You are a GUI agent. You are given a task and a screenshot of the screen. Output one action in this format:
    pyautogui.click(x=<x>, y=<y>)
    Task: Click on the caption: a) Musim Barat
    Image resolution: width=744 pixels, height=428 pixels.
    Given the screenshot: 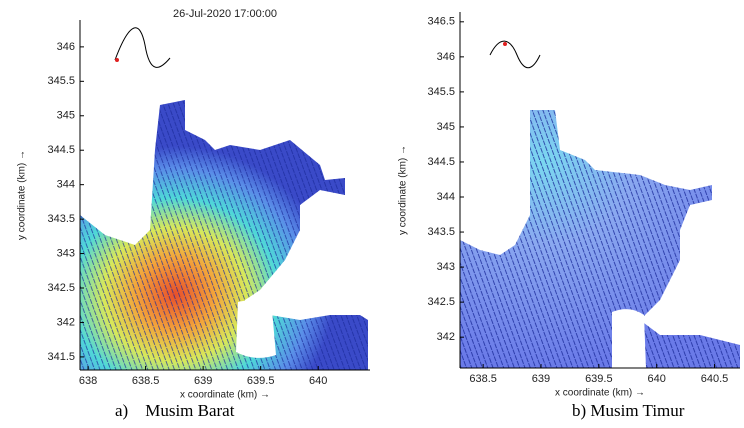 What is the action you would take?
    pyautogui.click(x=175, y=410)
    